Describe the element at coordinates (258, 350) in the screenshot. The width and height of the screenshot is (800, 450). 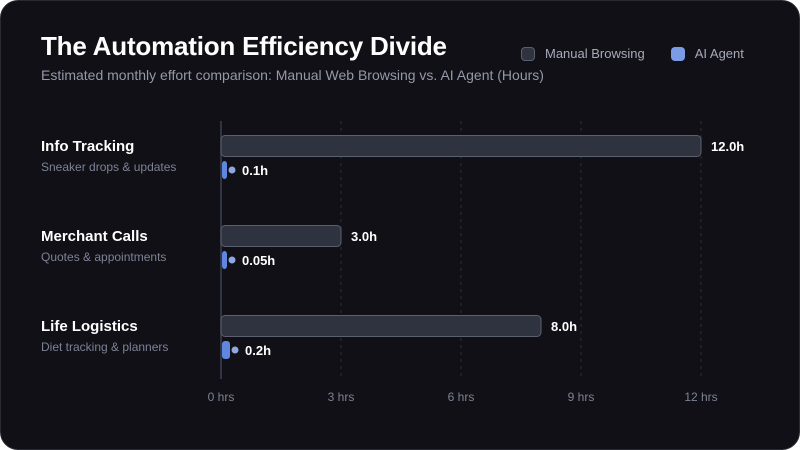
I see `value-label-ai-life-logistics: 0.2h` at that location.